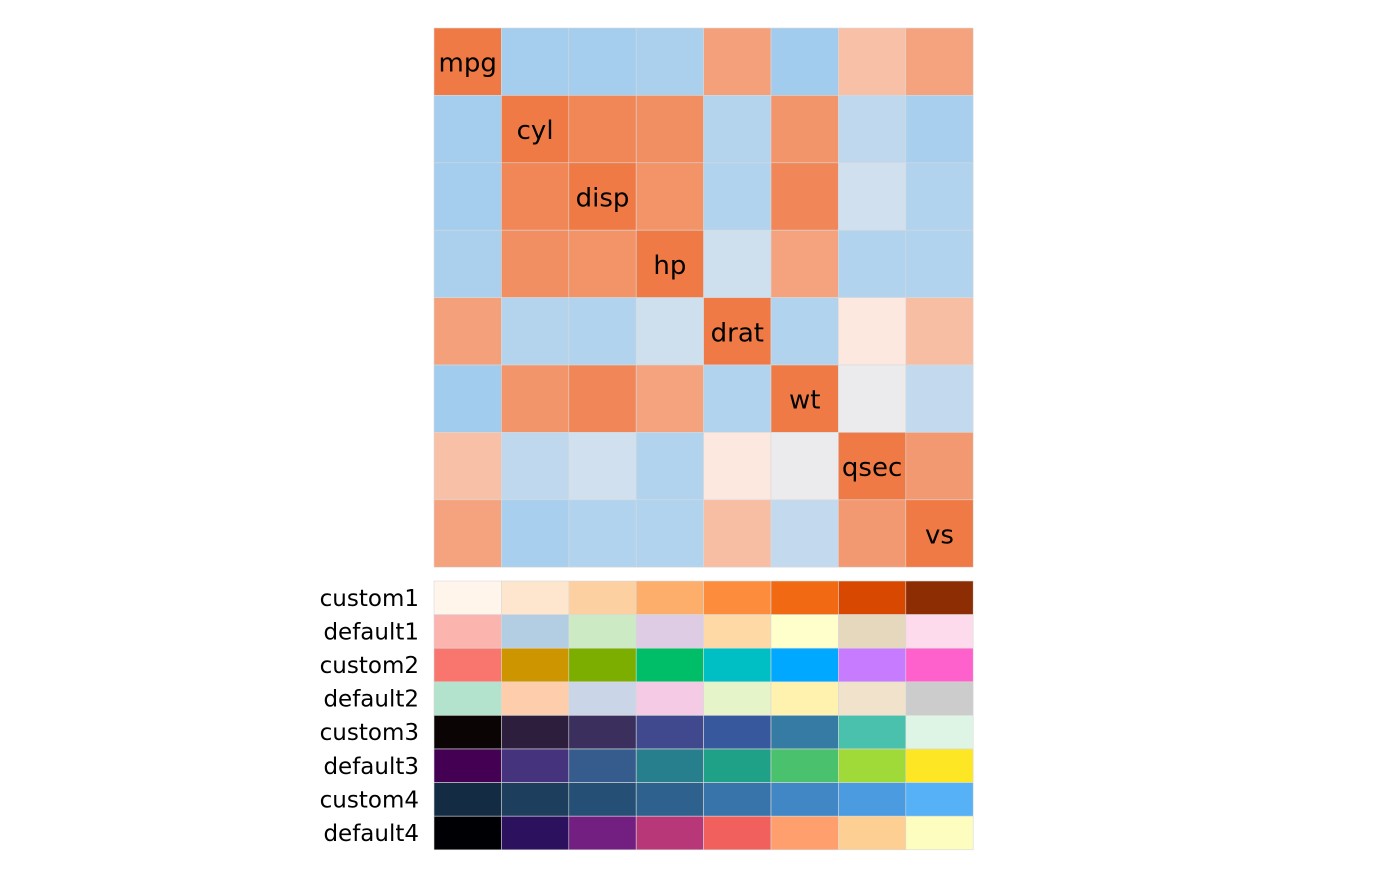  Describe the element at coordinates (535, 398) in the screenshot. I see `heatmap-cell-wt-cyl` at that location.